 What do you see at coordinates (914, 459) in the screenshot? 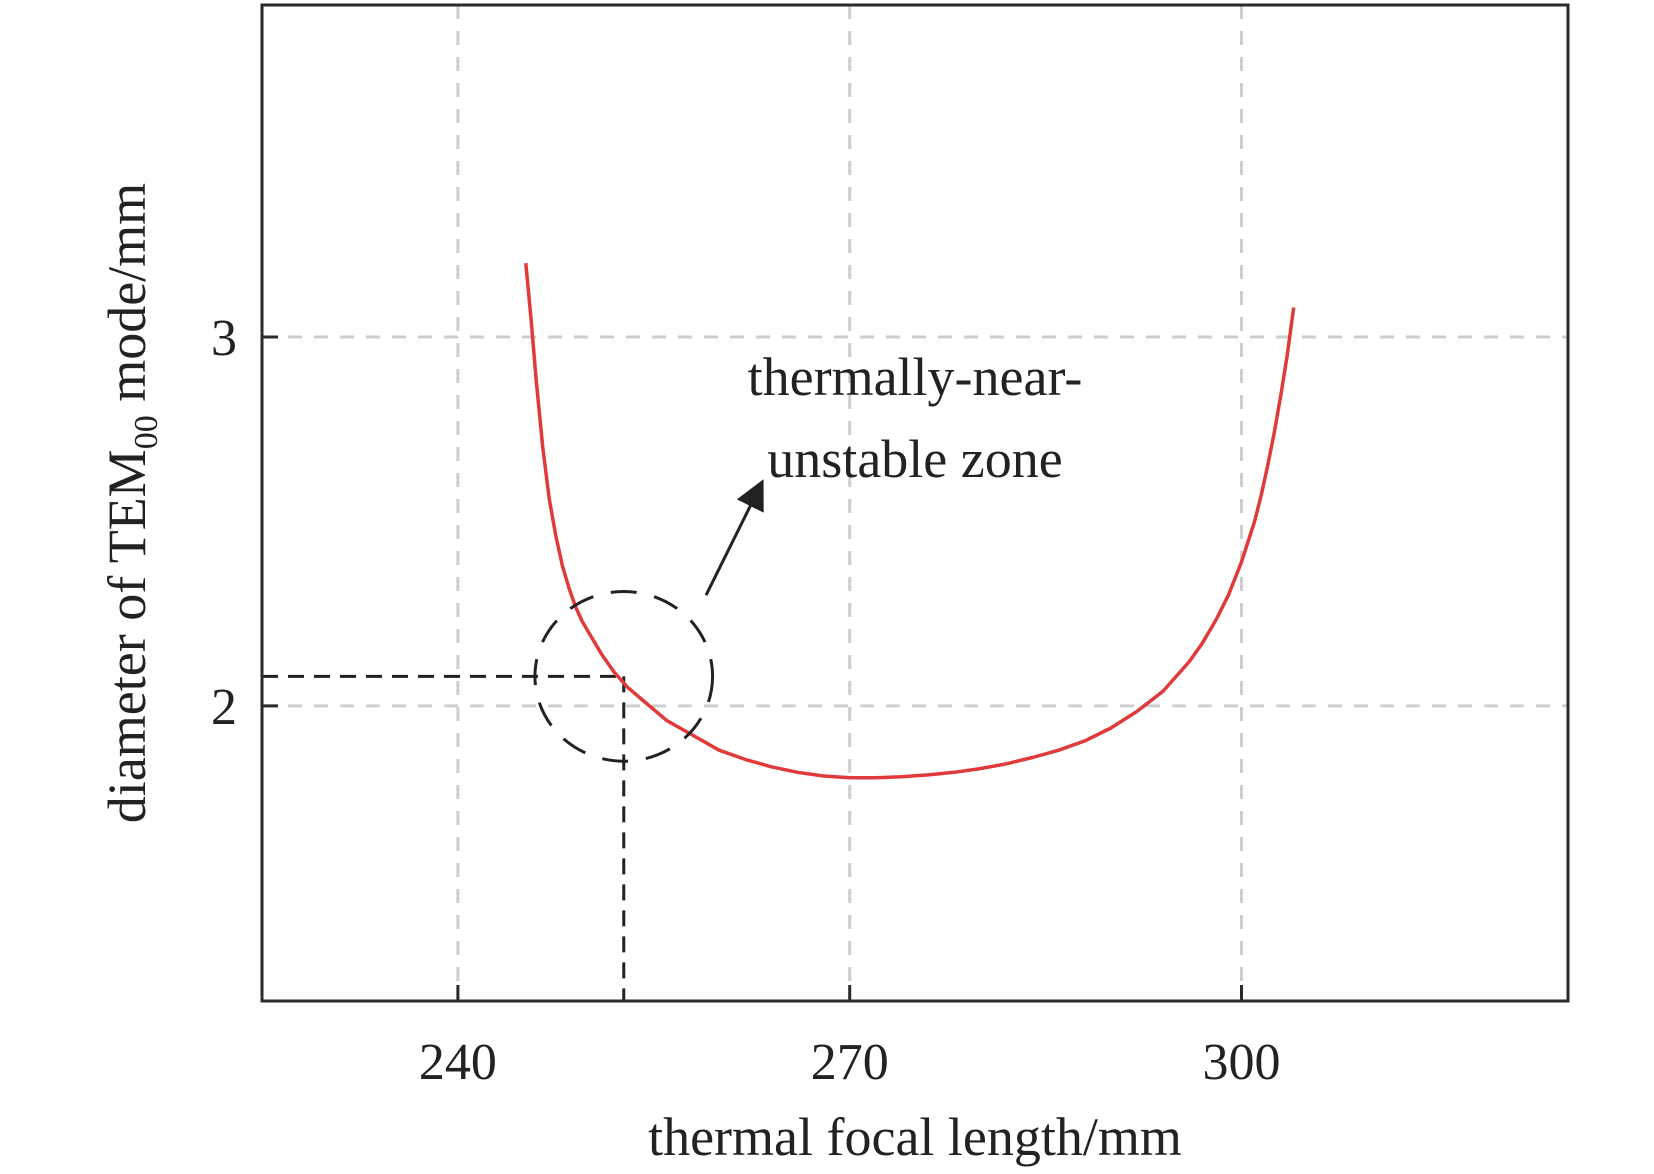
I see `annotation-text-line: unstable zone` at bounding box center [914, 459].